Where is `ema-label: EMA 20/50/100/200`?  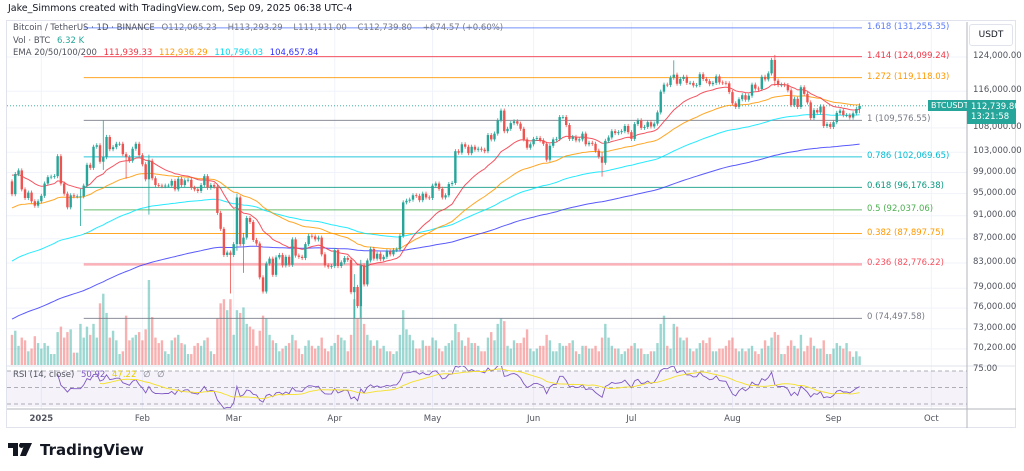
ema-label: EMA 20/50/100/200 is located at coordinates (55, 53).